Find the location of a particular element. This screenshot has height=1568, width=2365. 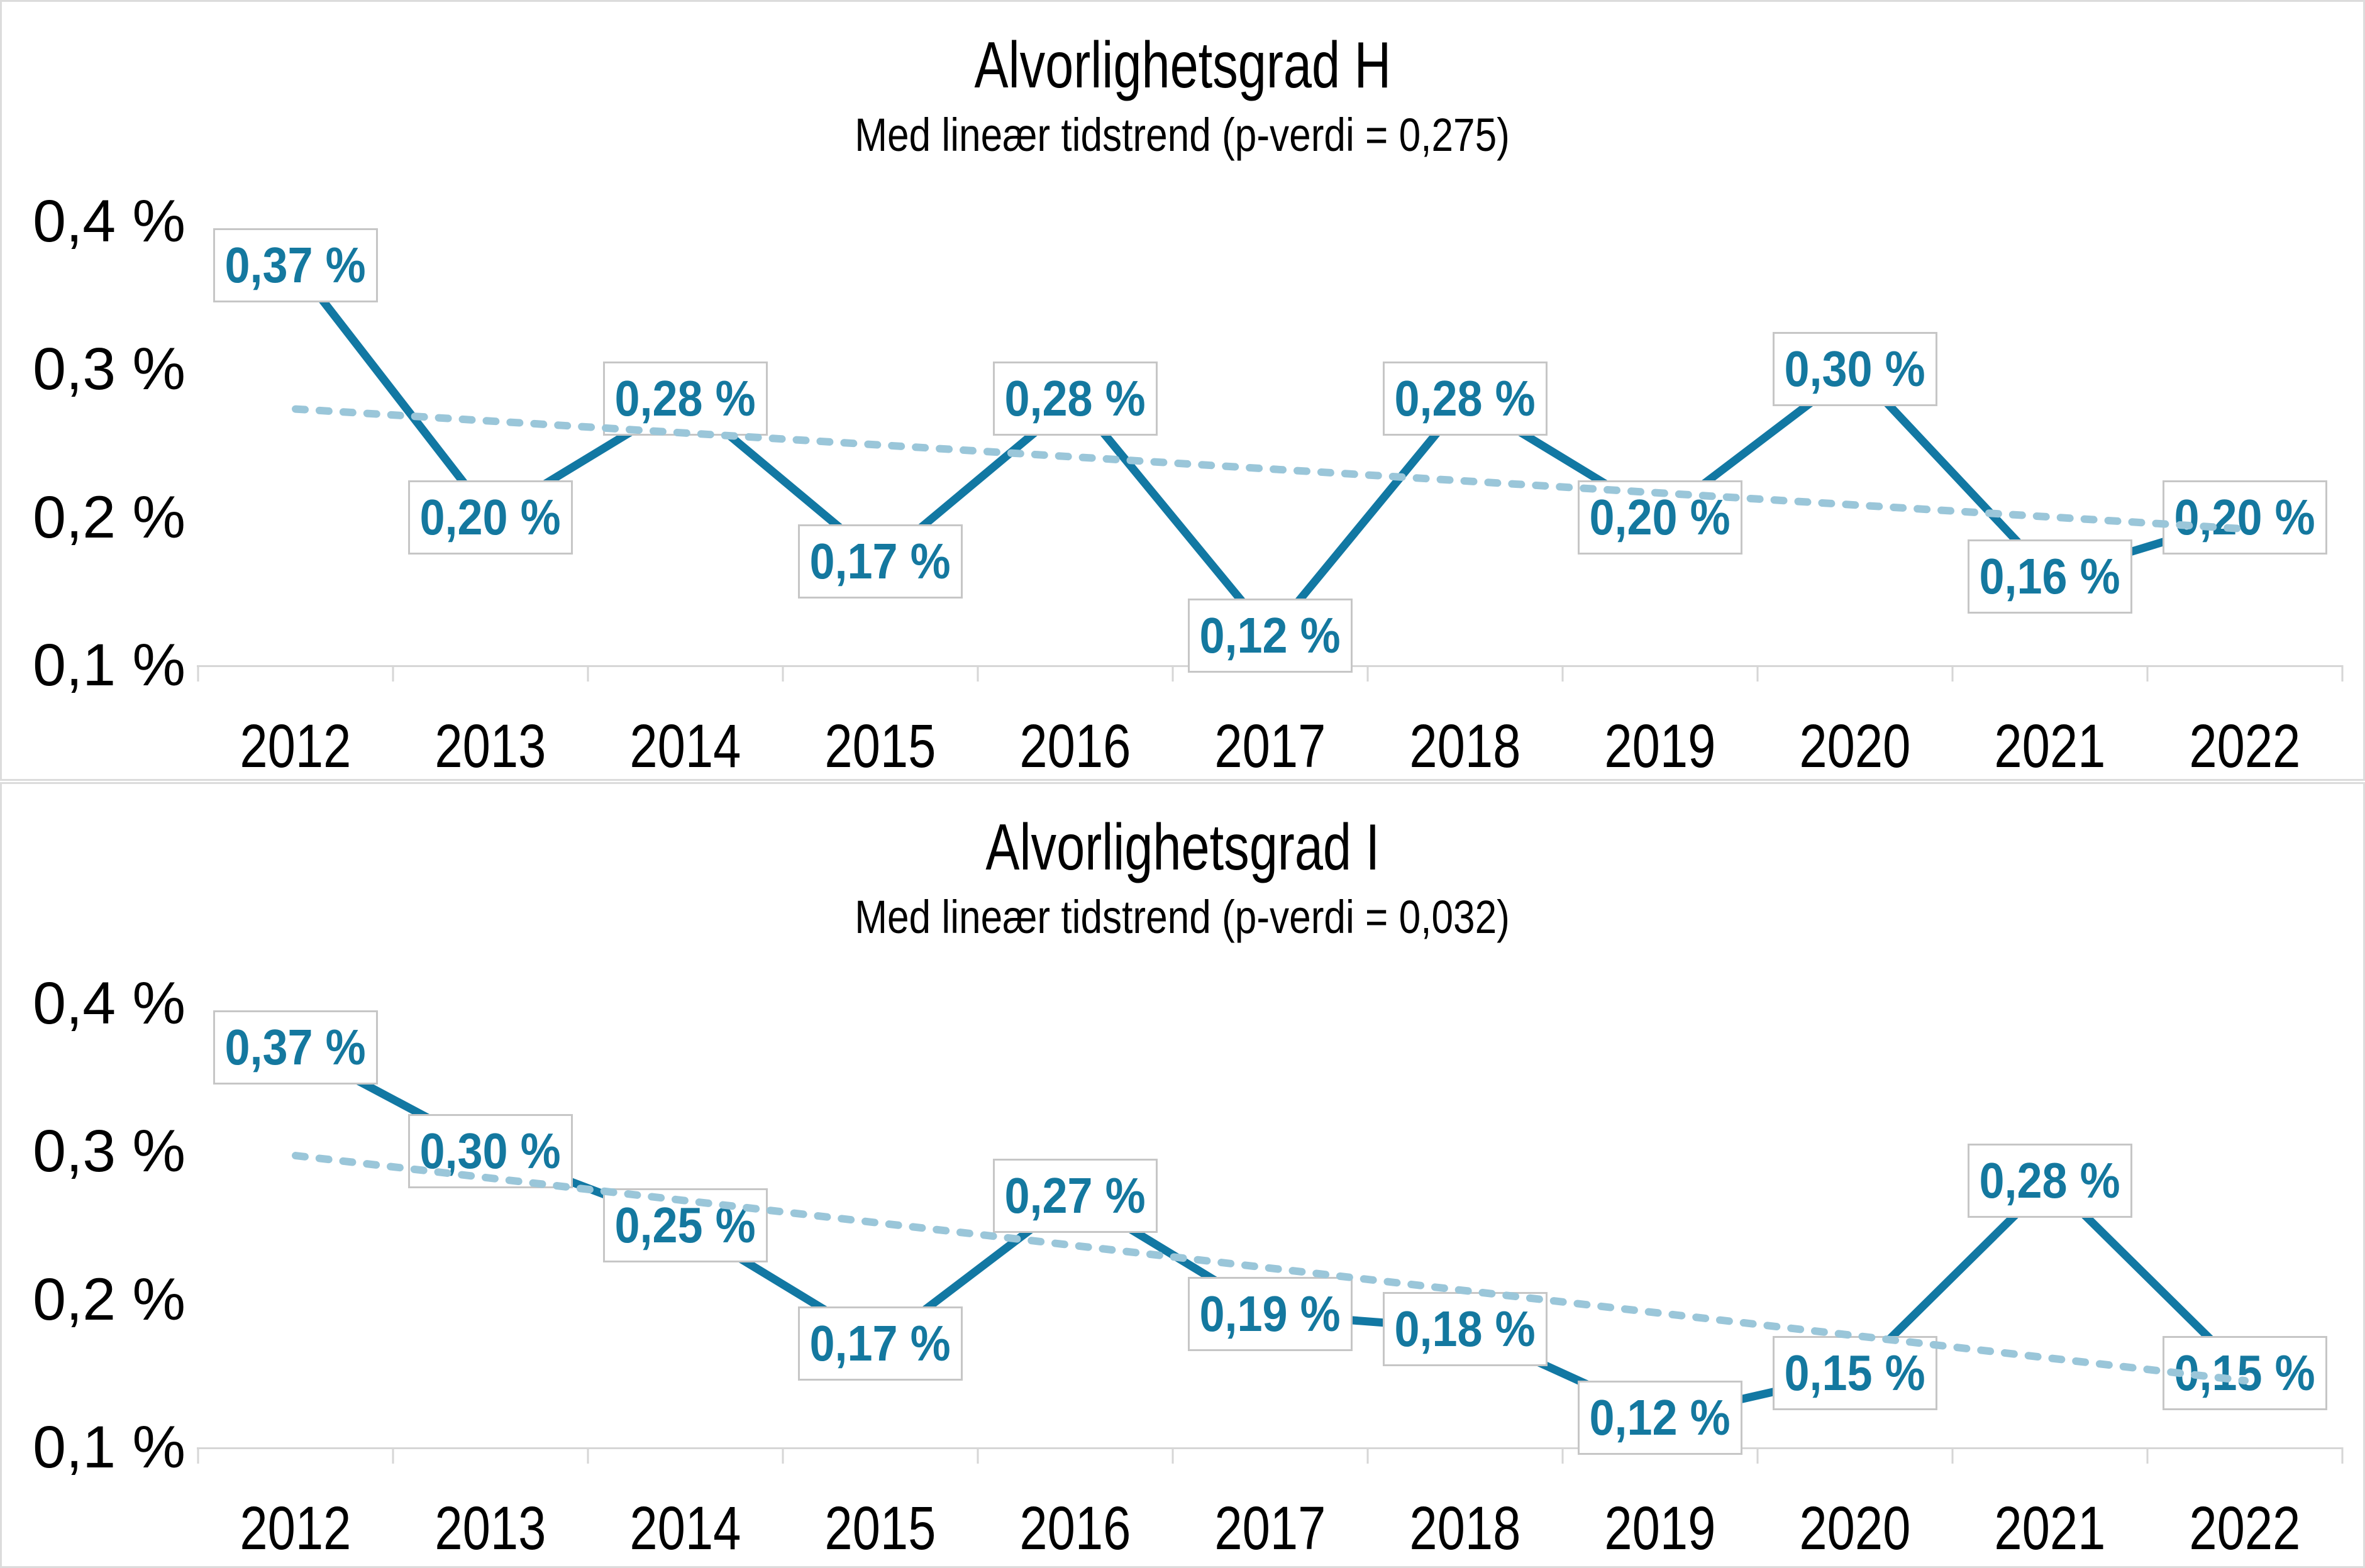

data-label: 0,27 % is located at coordinates (1075, 1195).